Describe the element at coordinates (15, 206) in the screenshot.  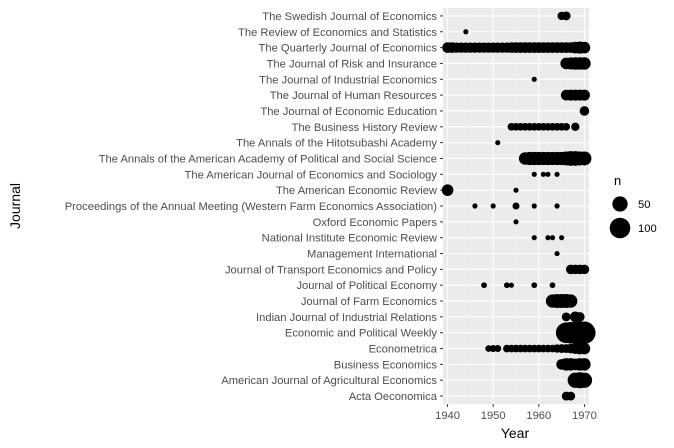
I see `y-axis-title: Journal` at that location.